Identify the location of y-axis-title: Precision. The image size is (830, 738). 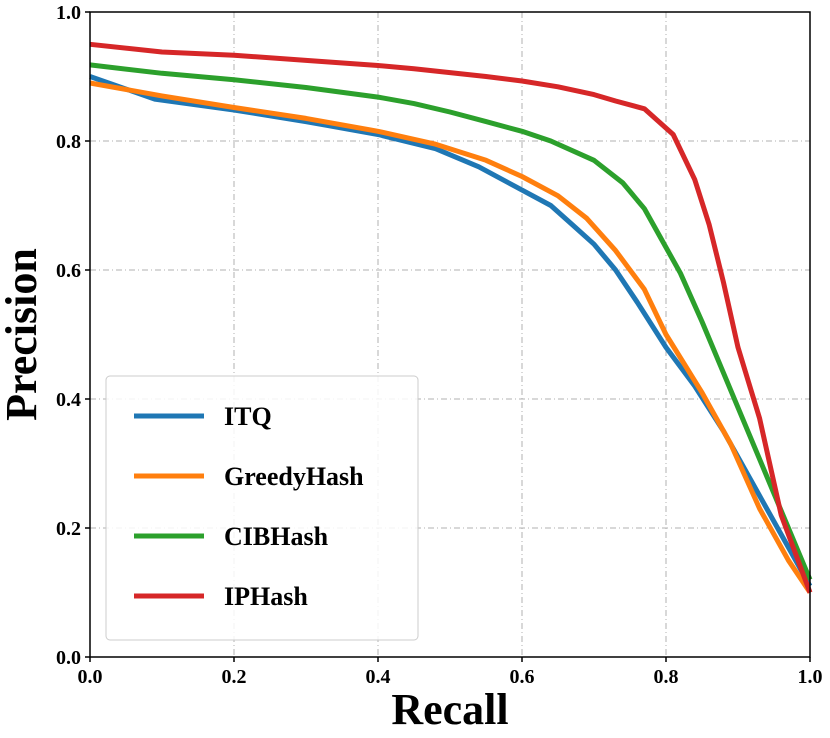
(23, 334).